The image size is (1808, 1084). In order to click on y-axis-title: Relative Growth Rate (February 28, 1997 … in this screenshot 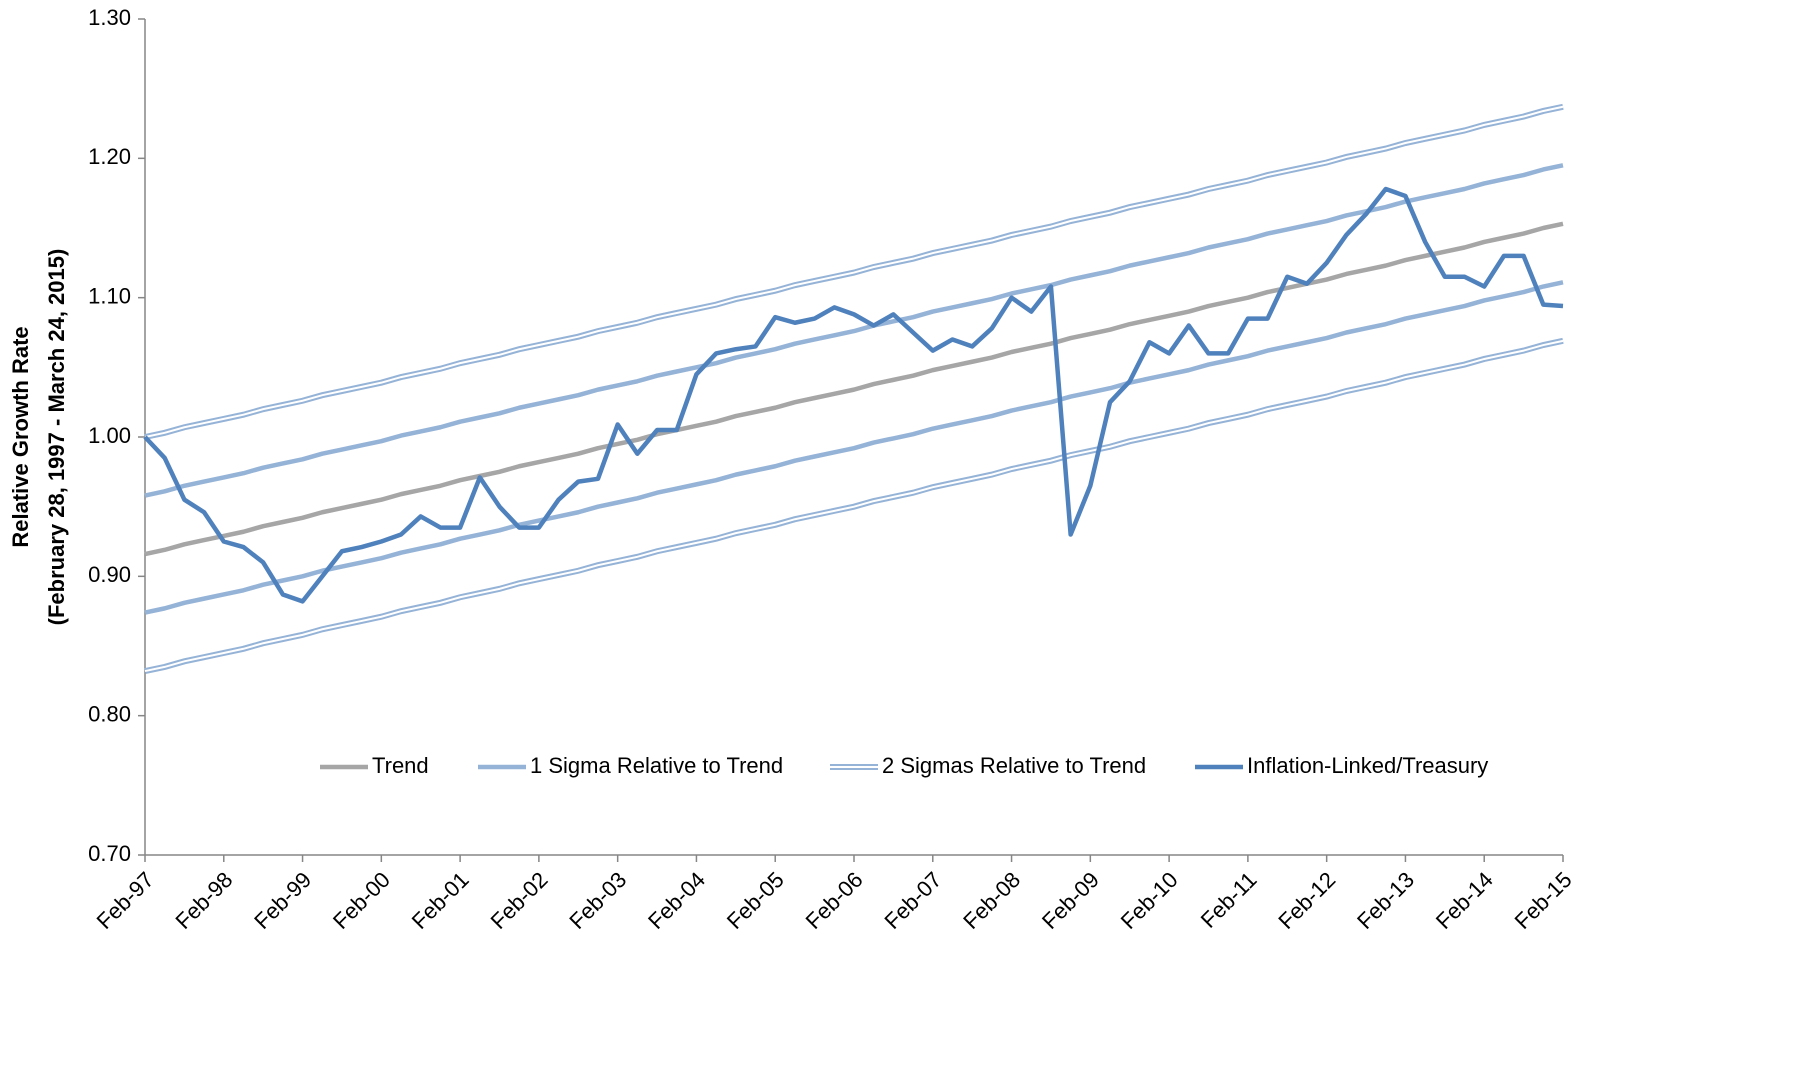, I will do `click(38, 437)`.